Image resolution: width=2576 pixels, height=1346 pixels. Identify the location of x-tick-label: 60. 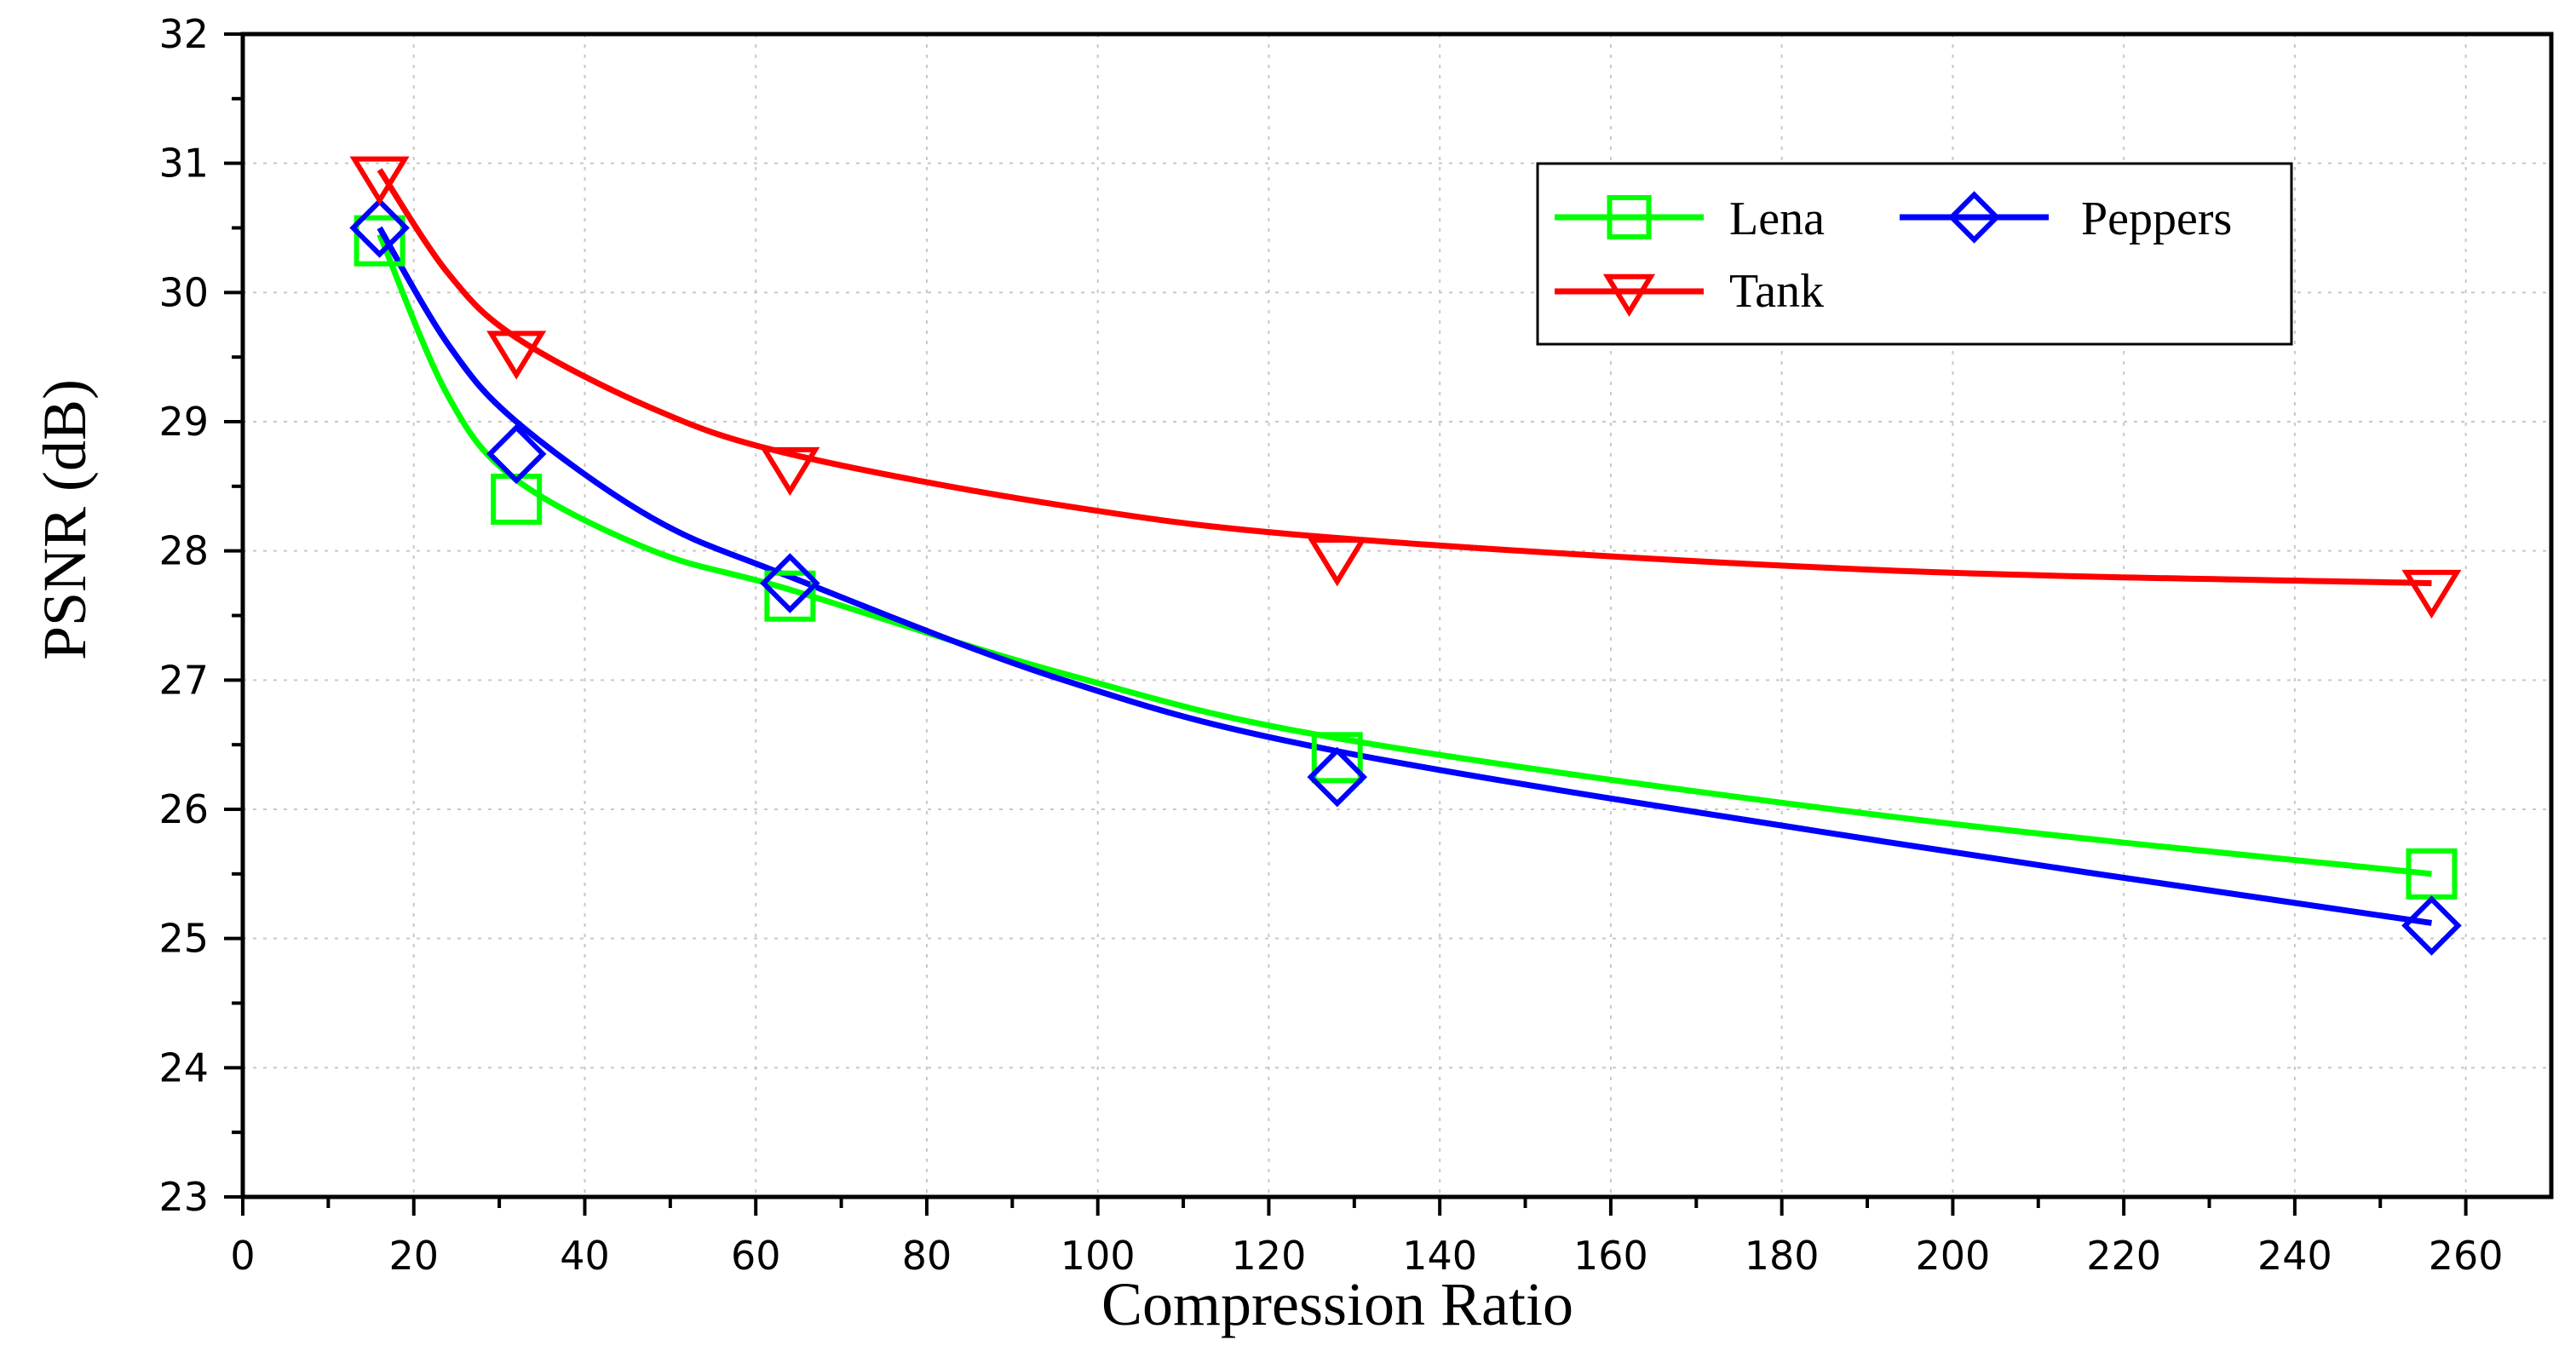
(756, 1256).